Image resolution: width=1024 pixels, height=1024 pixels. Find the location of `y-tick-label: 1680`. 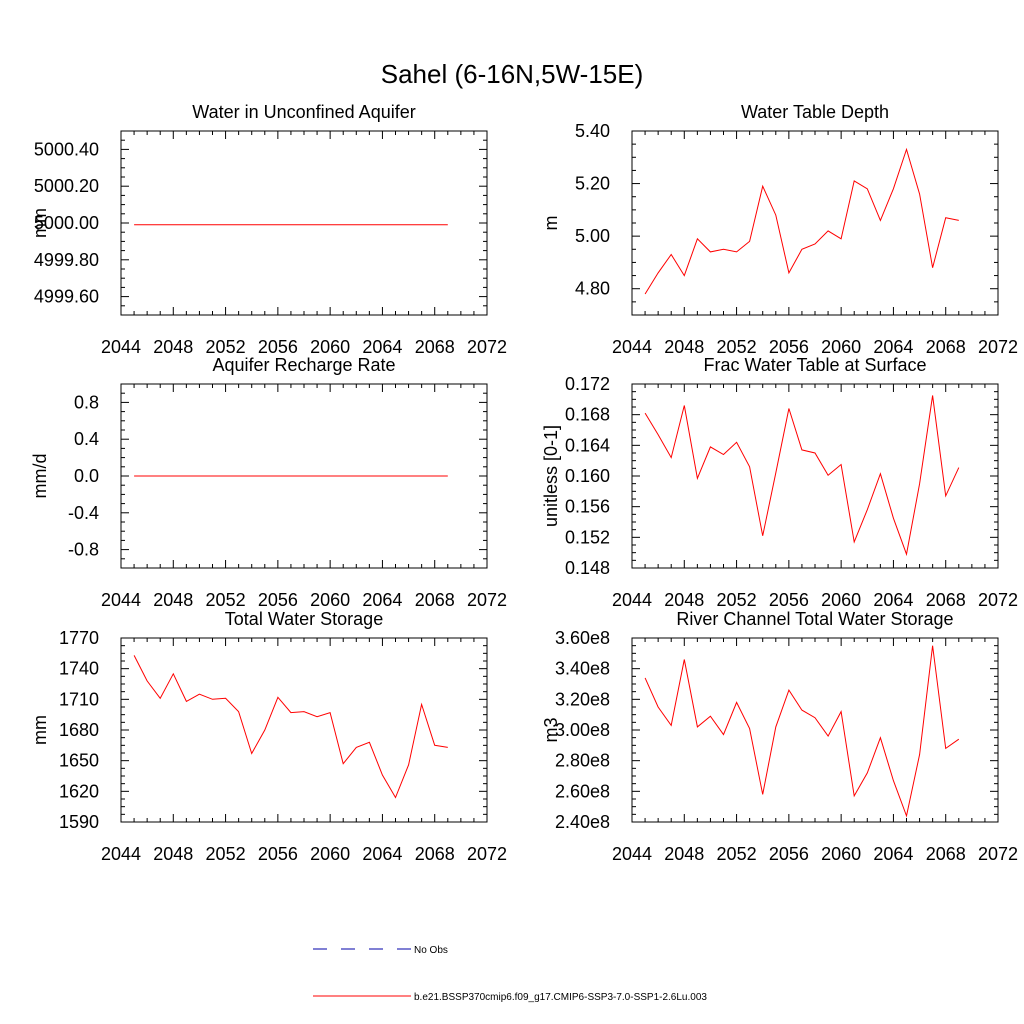

y-tick-label: 1680 is located at coordinates (79, 730).